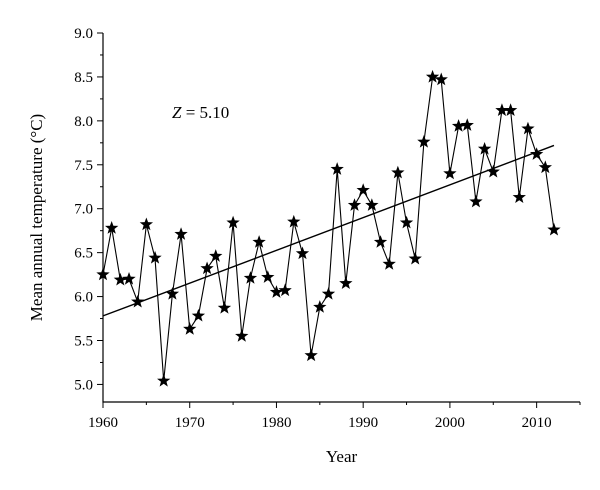  What do you see at coordinates (190, 423) in the screenshot?
I see `x-tick-label: 1970` at bounding box center [190, 423].